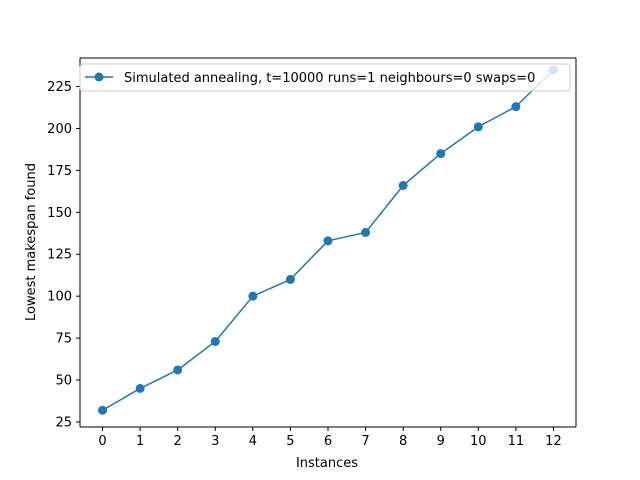  Describe the element at coordinates (478, 441) in the screenshot. I see `x-tick-label: 10` at that location.